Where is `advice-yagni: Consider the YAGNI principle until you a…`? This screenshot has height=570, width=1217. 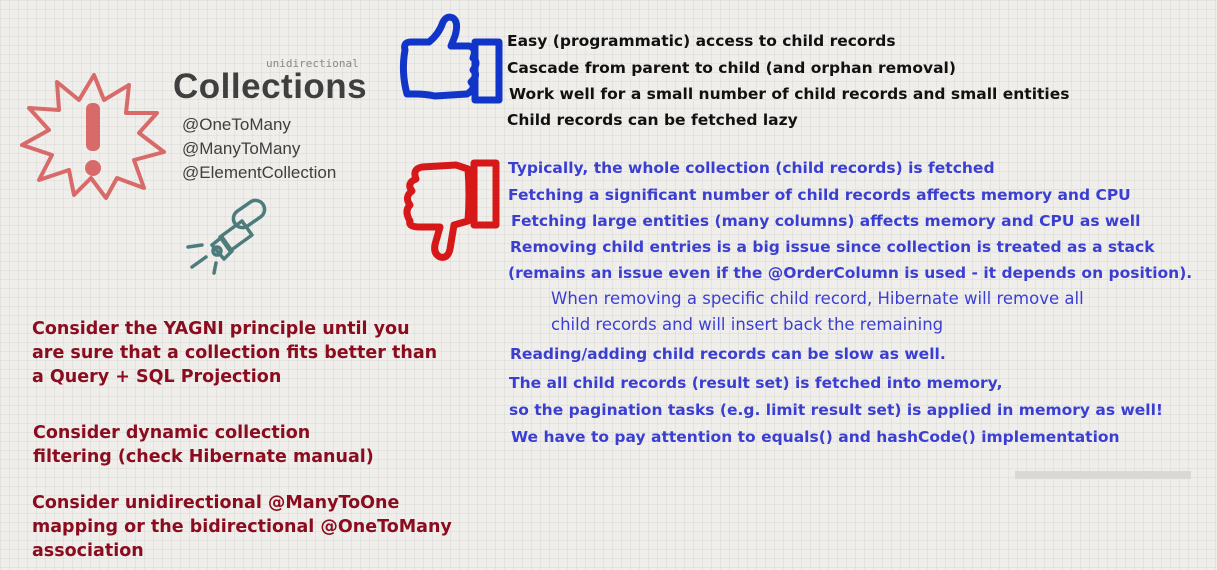
advice-yagni: Consider the YAGNI principle until you a… is located at coordinates (235, 353).